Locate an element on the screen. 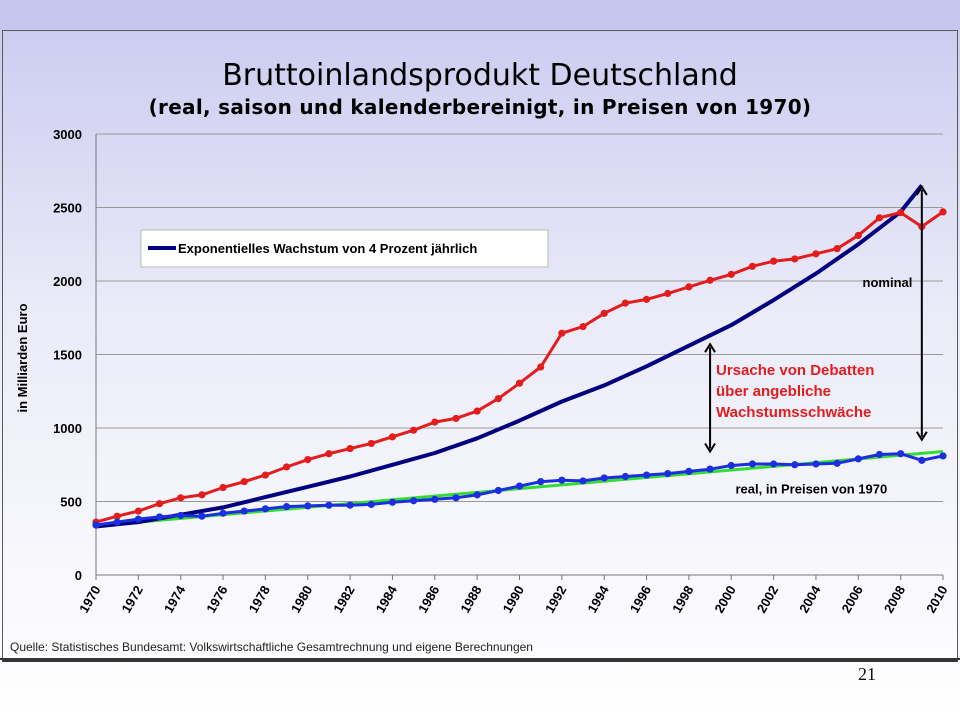 The image size is (960, 720). series-1-point-1996 is located at coordinates (646, 475).